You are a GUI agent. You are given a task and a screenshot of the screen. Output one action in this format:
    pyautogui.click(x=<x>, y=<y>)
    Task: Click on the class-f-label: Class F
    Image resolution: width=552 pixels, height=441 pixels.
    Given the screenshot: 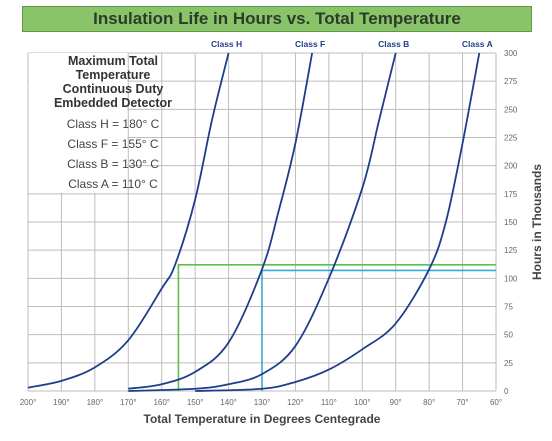 What is the action you would take?
    pyautogui.click(x=310, y=44)
    